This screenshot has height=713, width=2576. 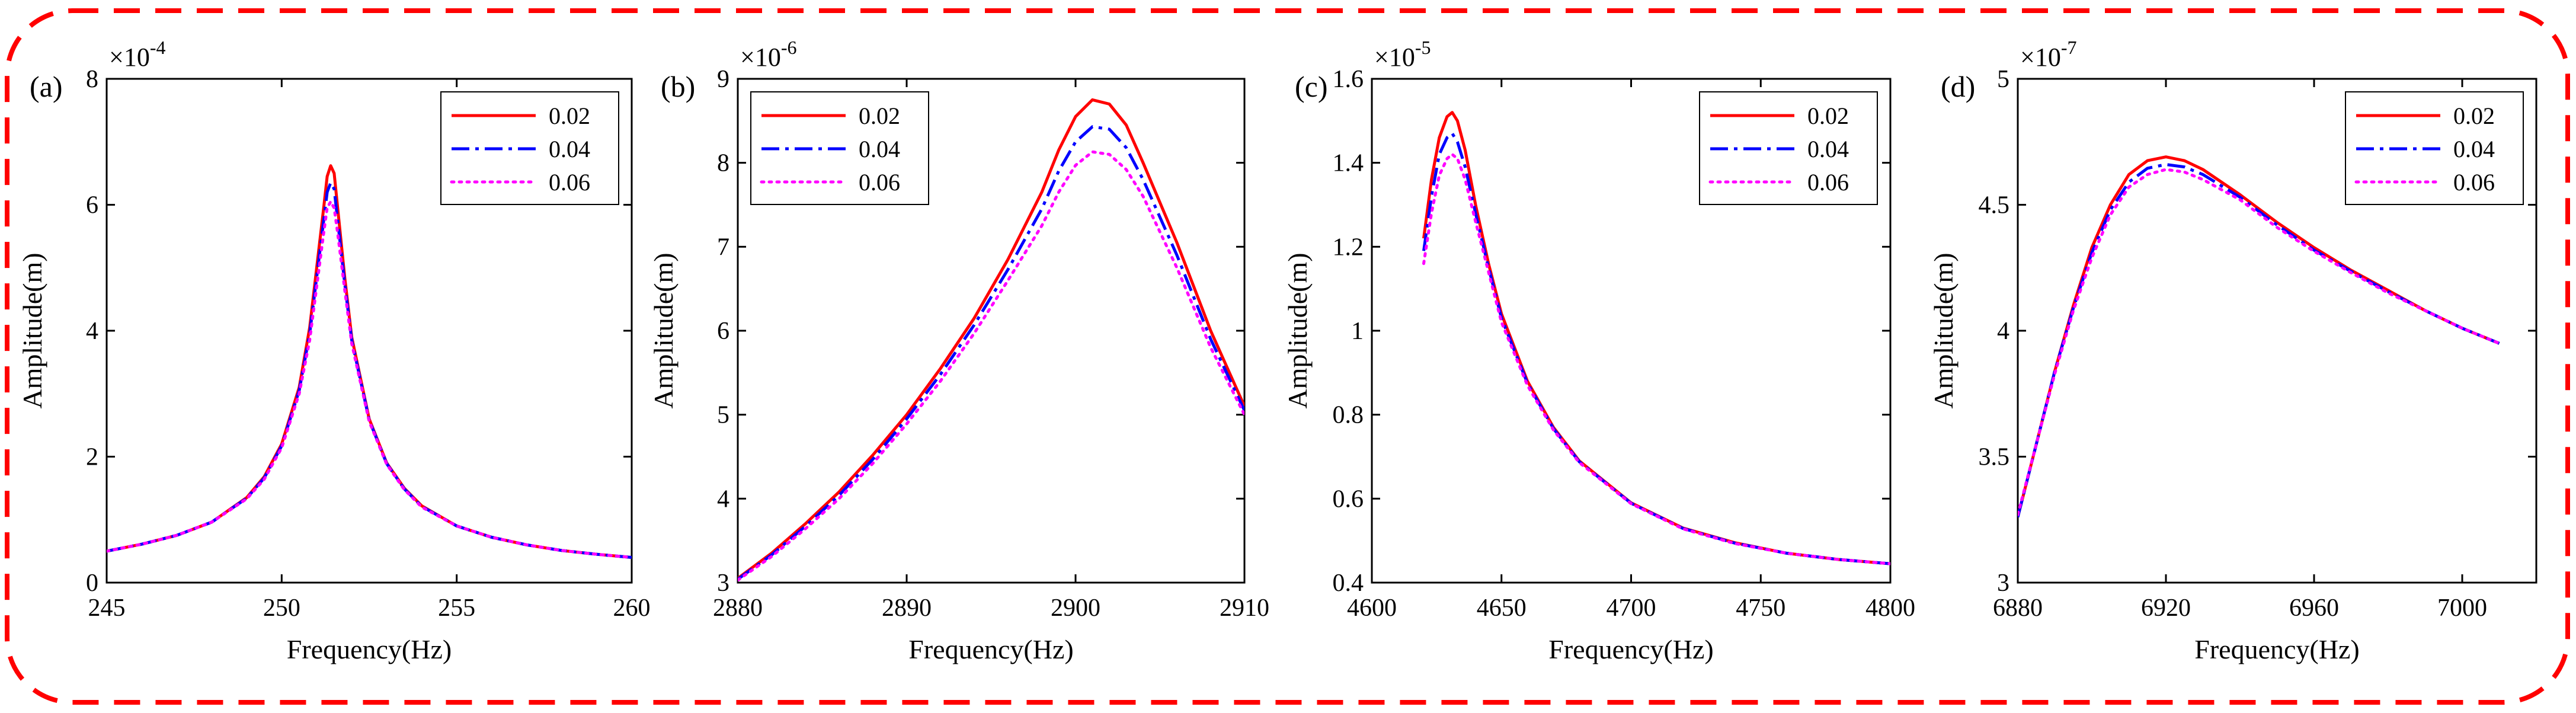 What do you see at coordinates (738, 608) in the screenshot?
I see `x-tick-label: 2880` at bounding box center [738, 608].